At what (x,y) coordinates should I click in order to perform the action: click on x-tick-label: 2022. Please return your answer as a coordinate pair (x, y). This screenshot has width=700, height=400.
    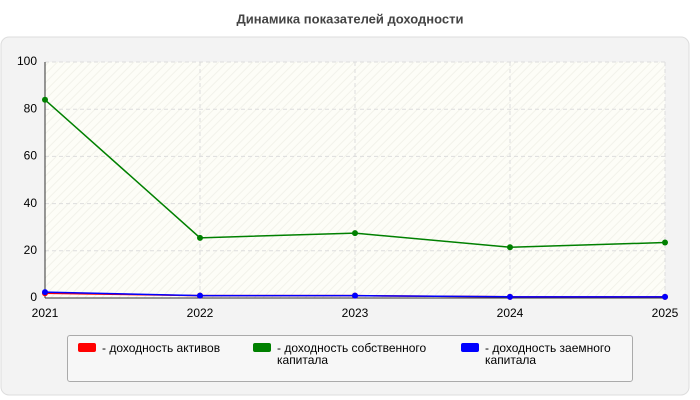
    Looking at the image, I should click on (200, 313).